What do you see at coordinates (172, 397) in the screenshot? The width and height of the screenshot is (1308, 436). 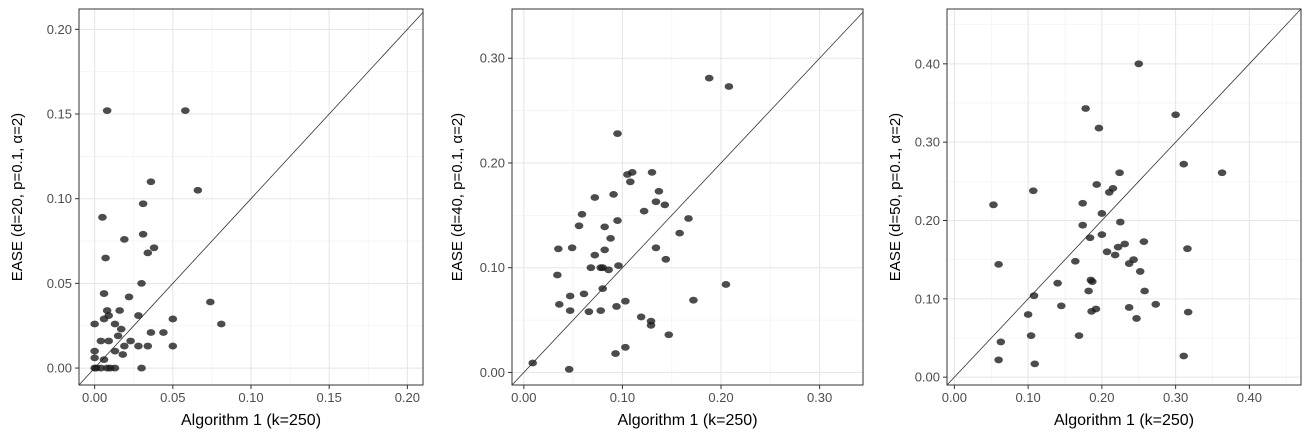 I see `x-tick-label: 0.05` at bounding box center [172, 397].